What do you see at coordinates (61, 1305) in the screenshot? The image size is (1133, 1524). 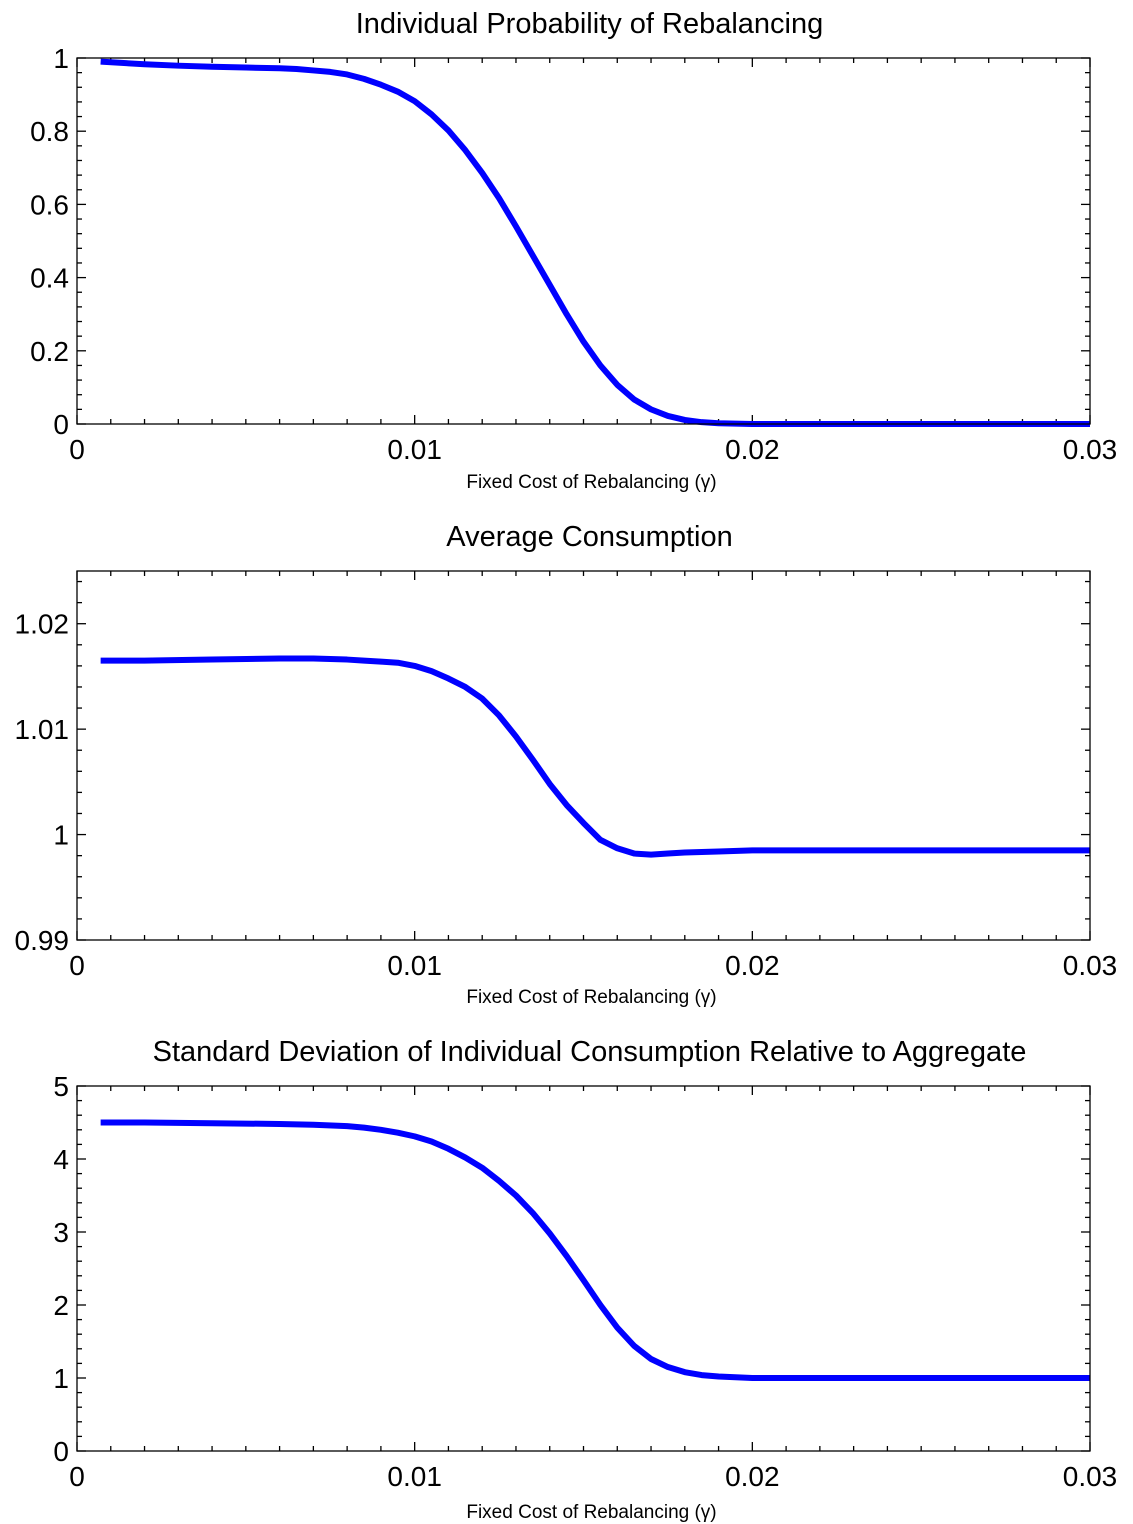 I see `y-tick-label: 2` at bounding box center [61, 1305].